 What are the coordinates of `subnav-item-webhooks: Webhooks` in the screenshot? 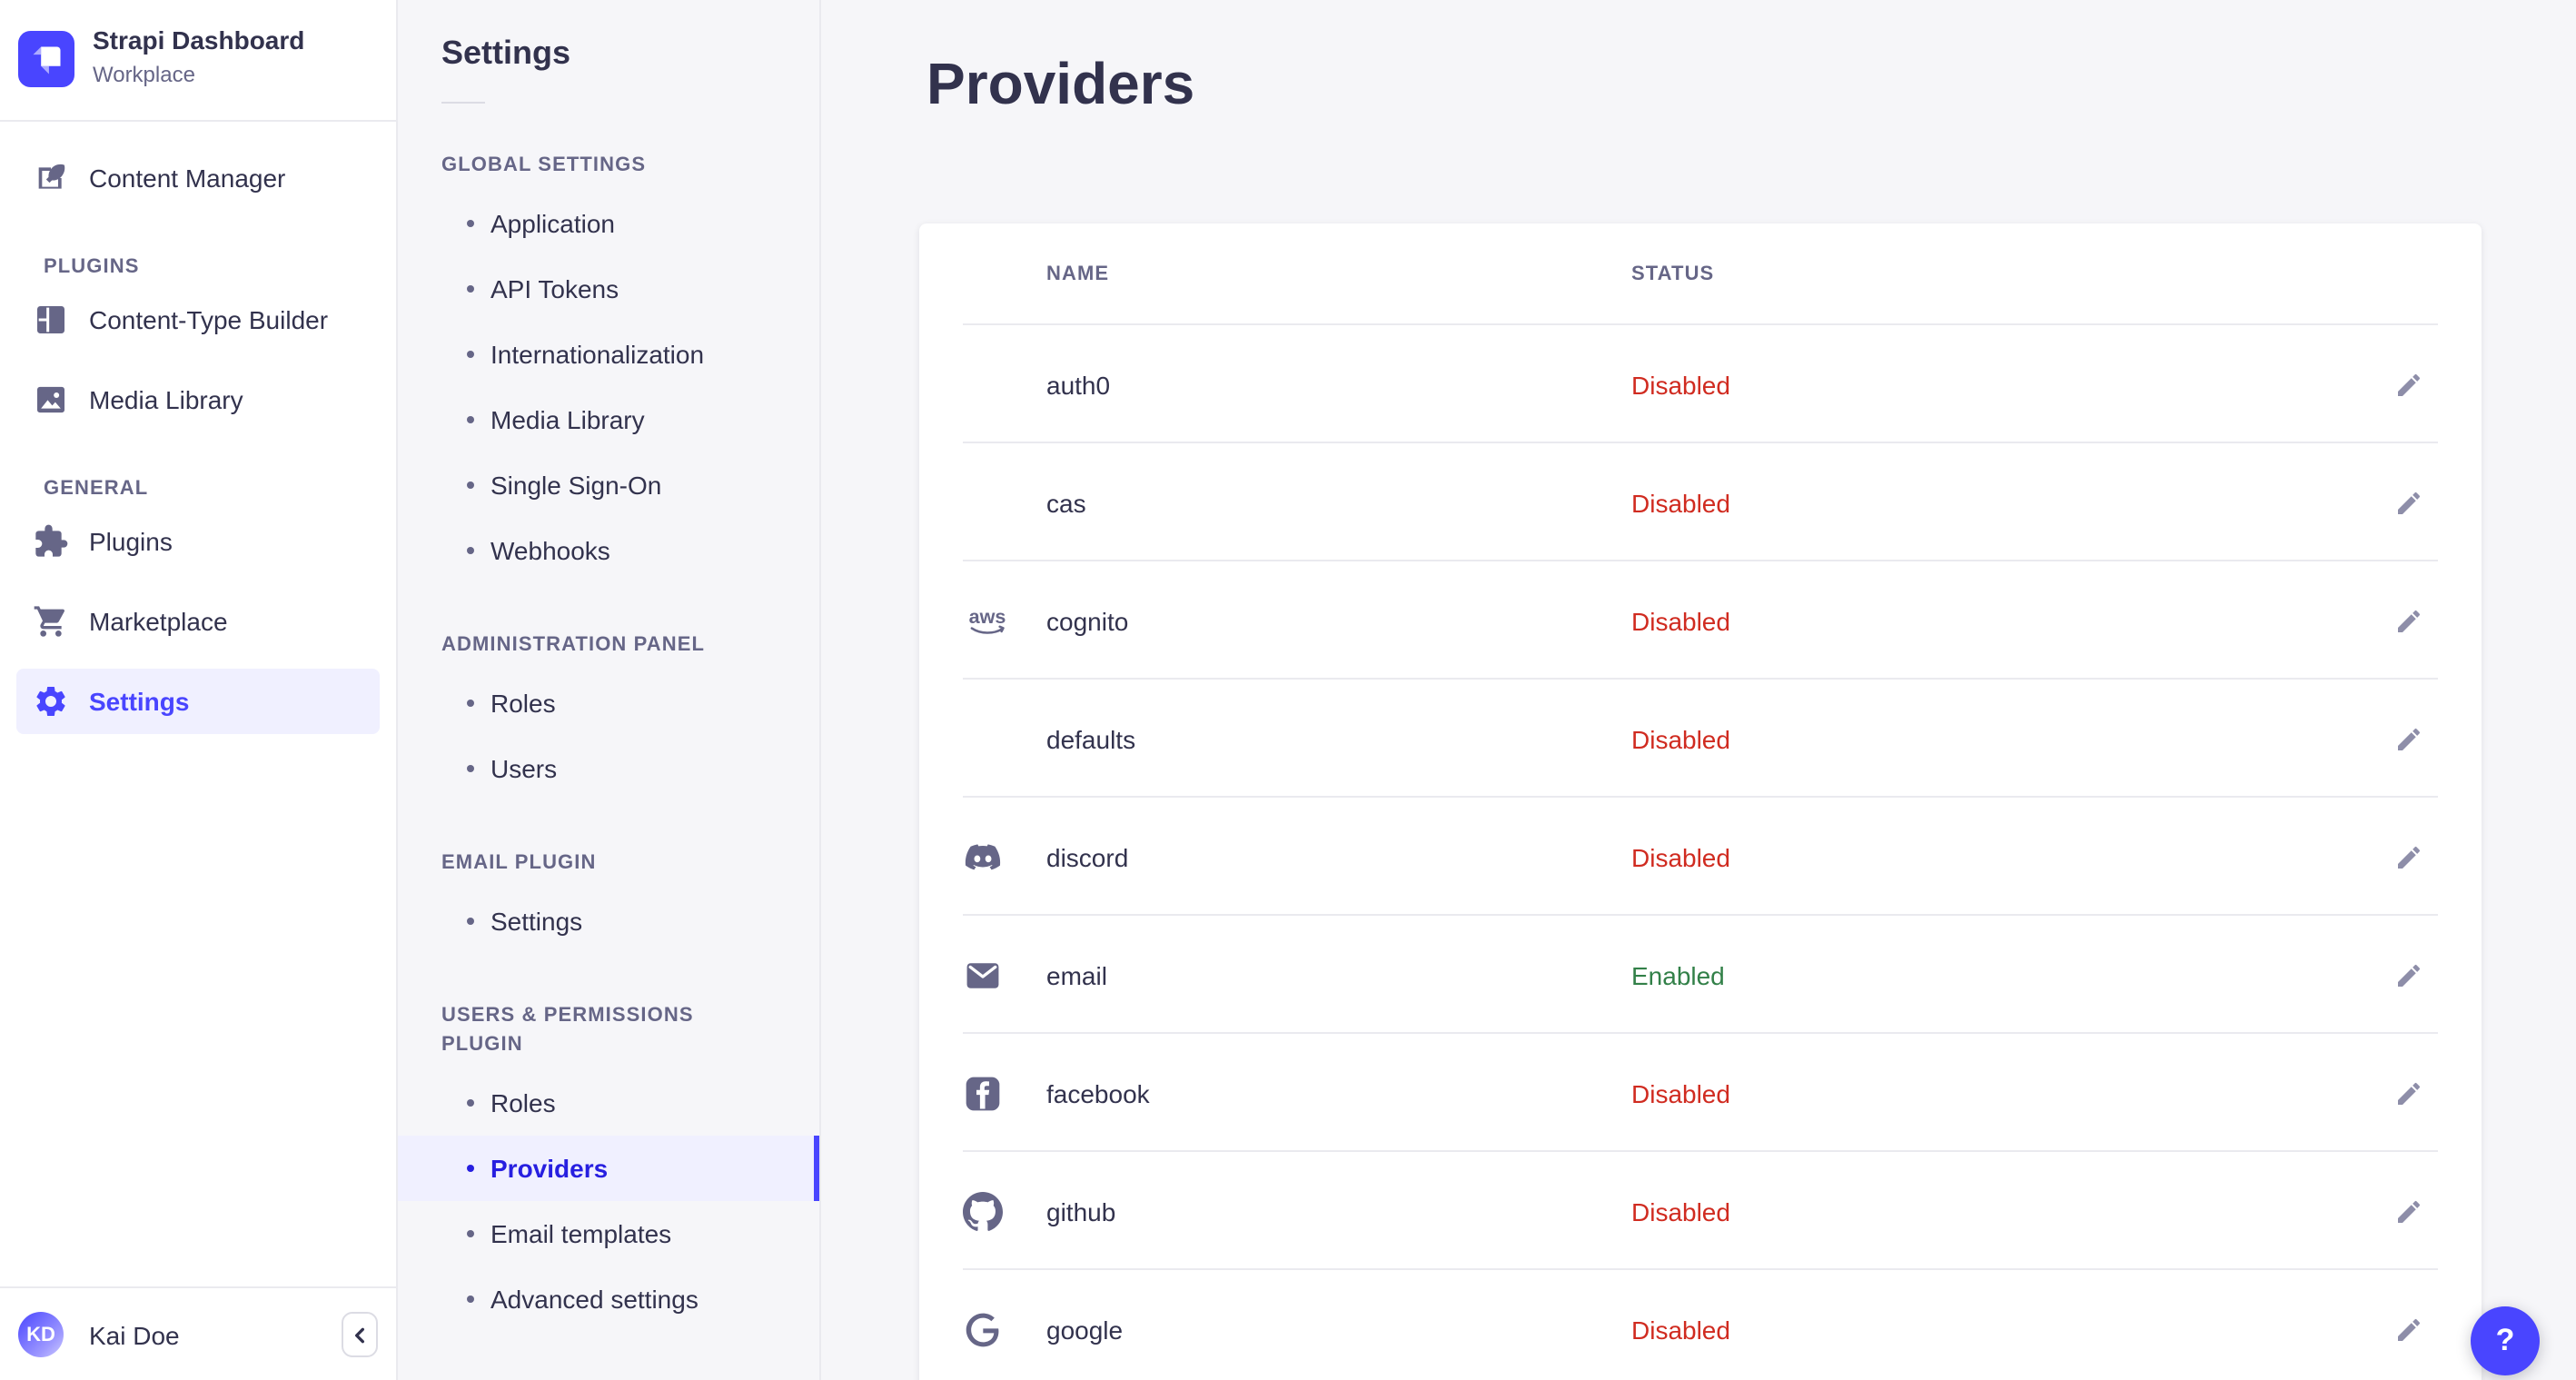 It's located at (608, 550).